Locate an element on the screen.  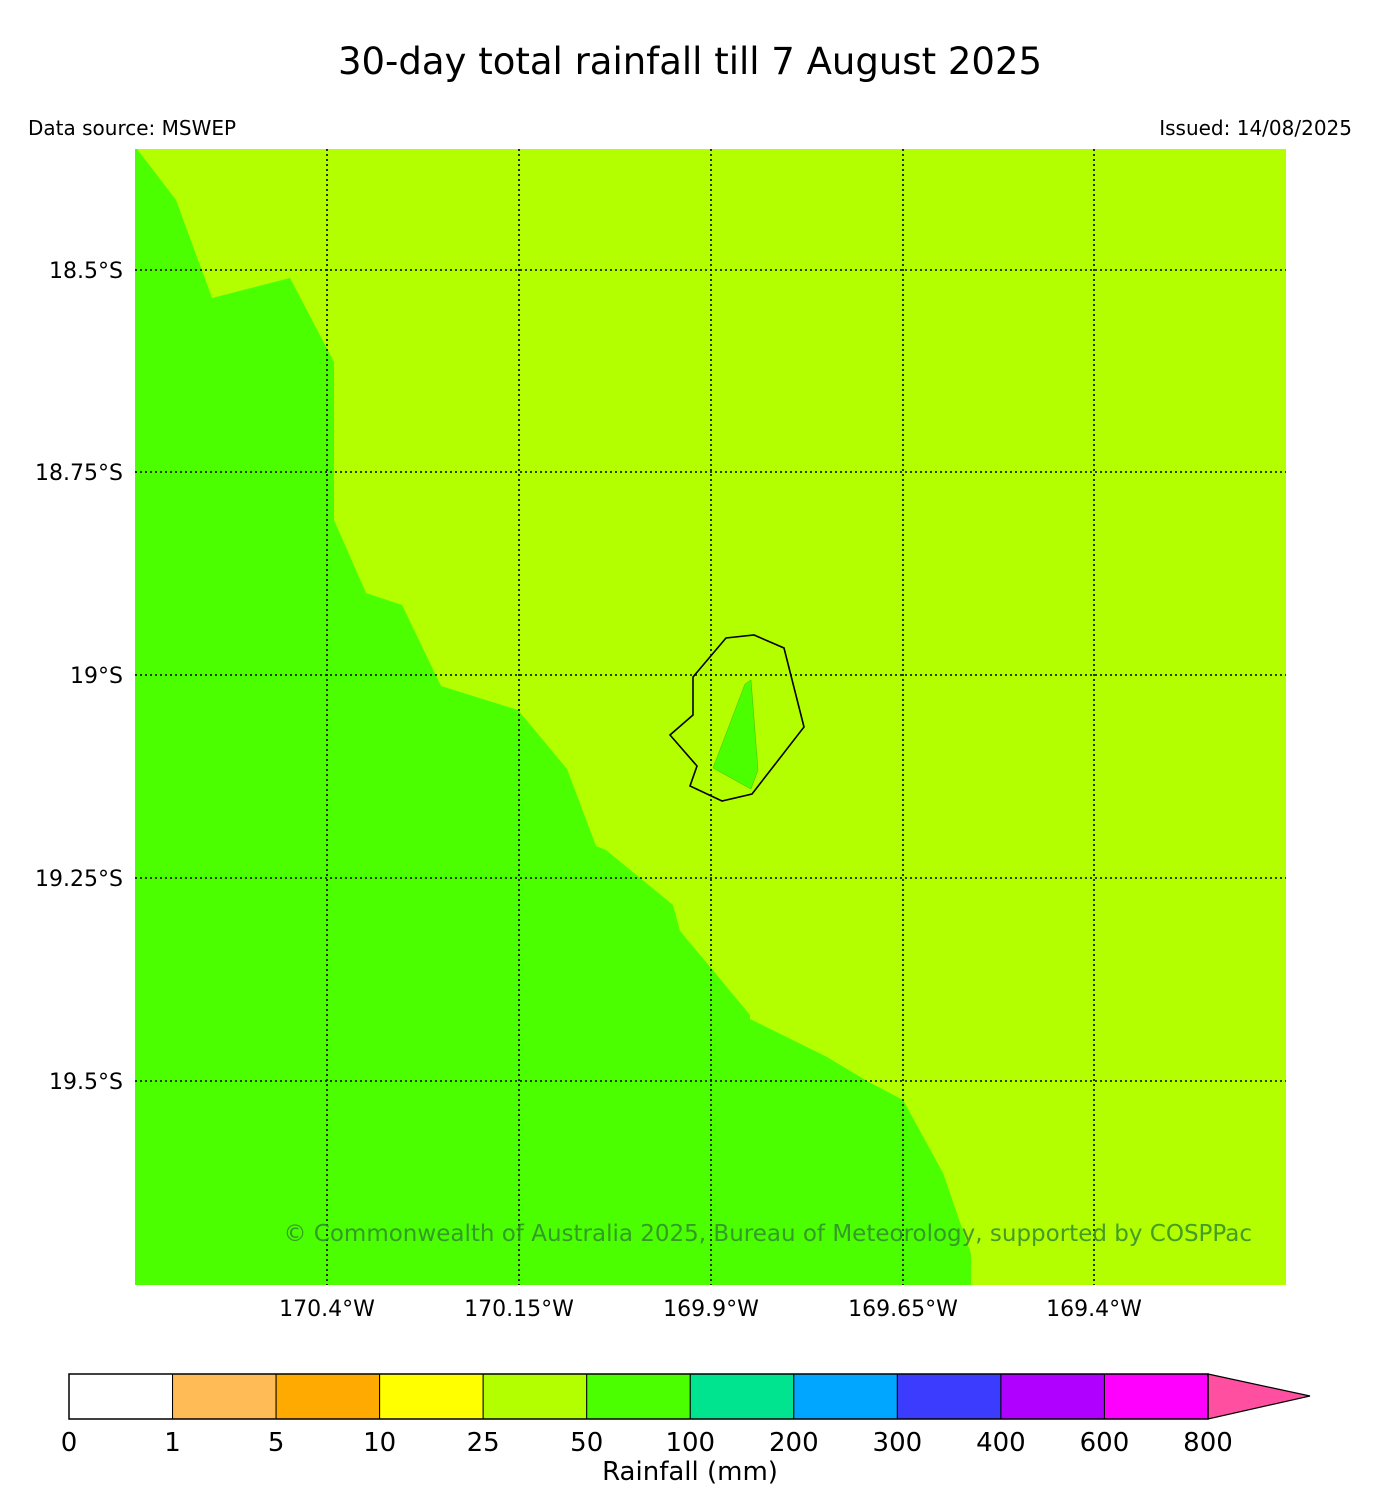
lon-label: 170.4°W is located at coordinates (327, 1309).